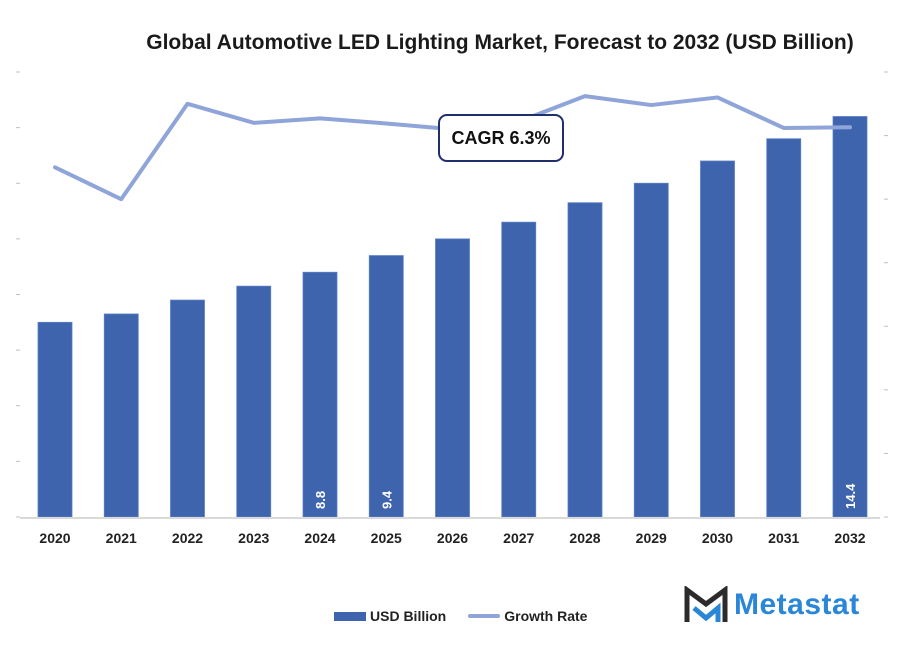 The width and height of the screenshot is (901, 651). Describe the element at coordinates (850, 496) in the screenshot. I see `bar-data-label: 14.4` at that location.